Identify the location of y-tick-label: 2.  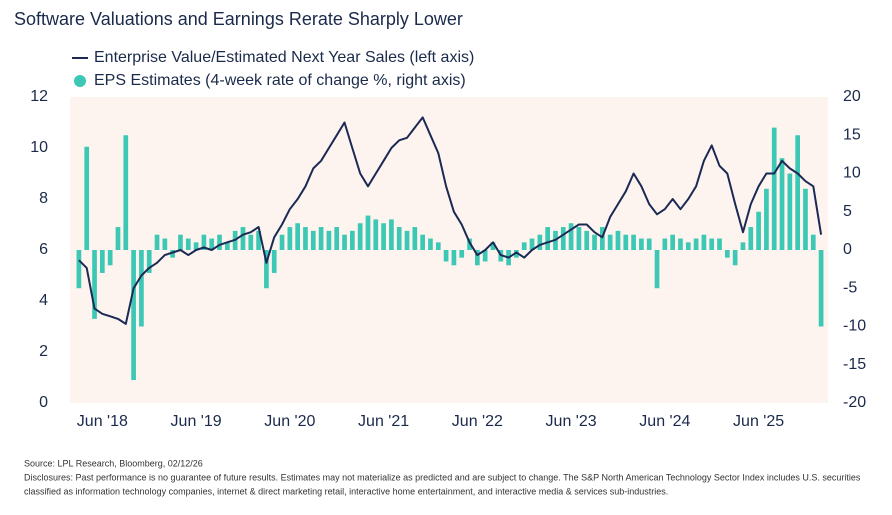
(43, 351).